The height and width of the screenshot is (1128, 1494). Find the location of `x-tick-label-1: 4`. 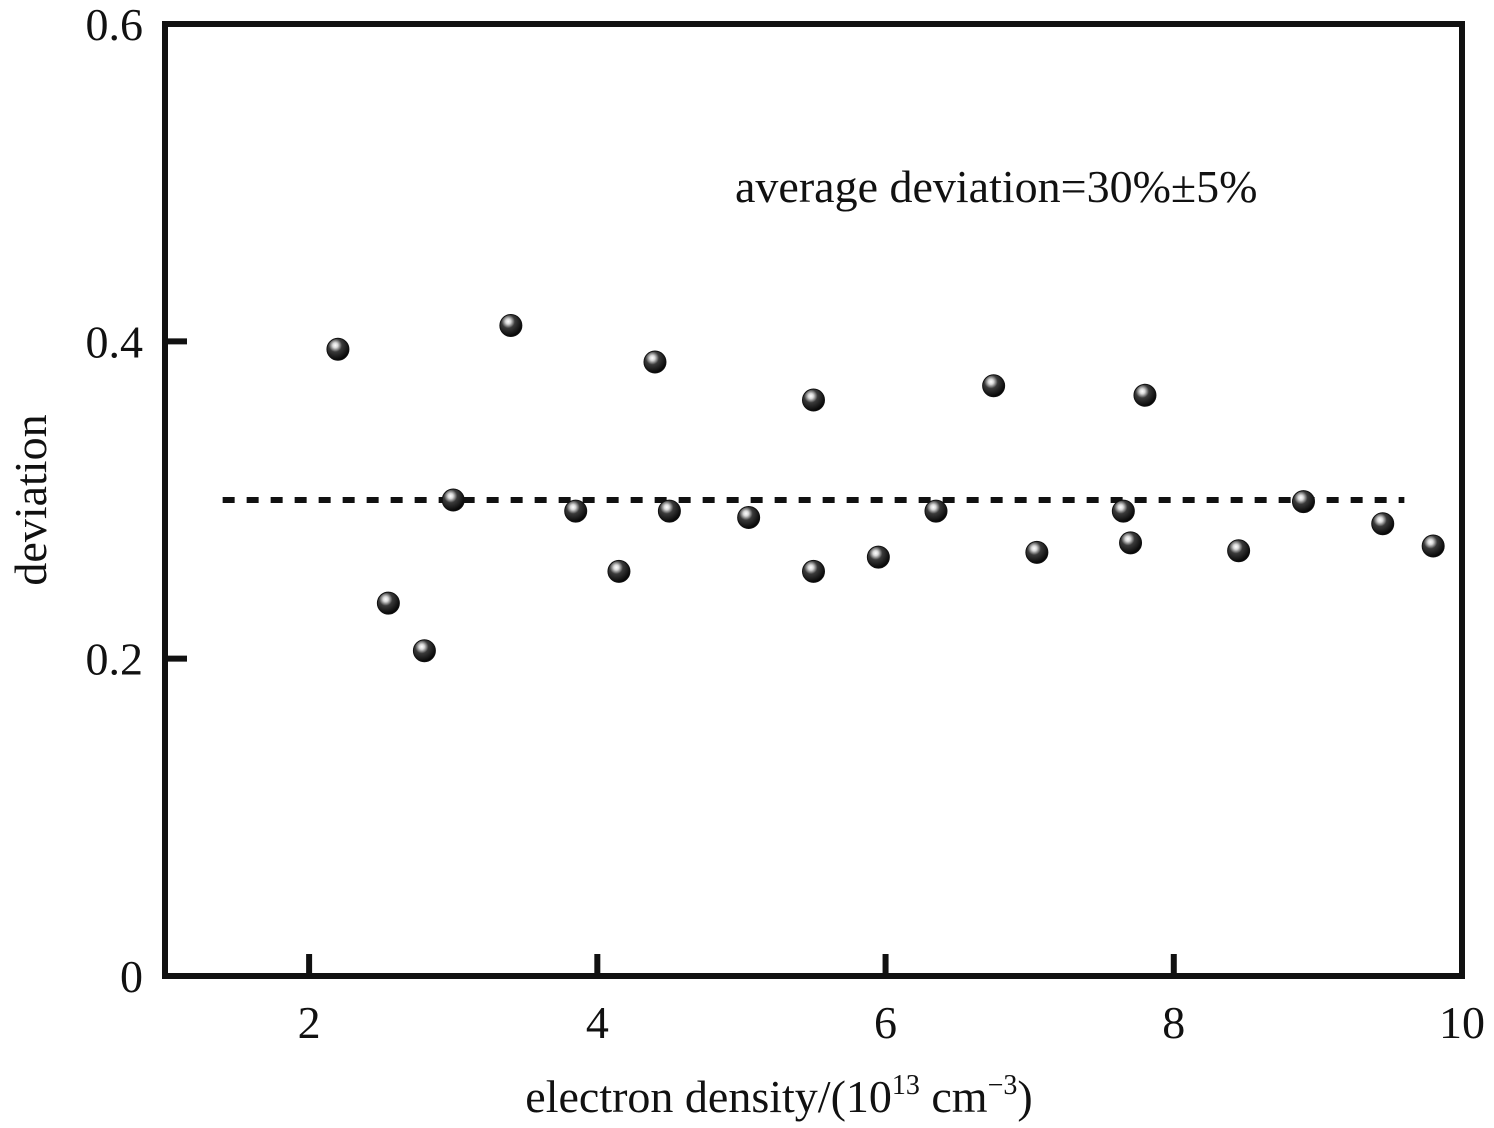

x-tick-label-1: 4 is located at coordinates (597, 1022).